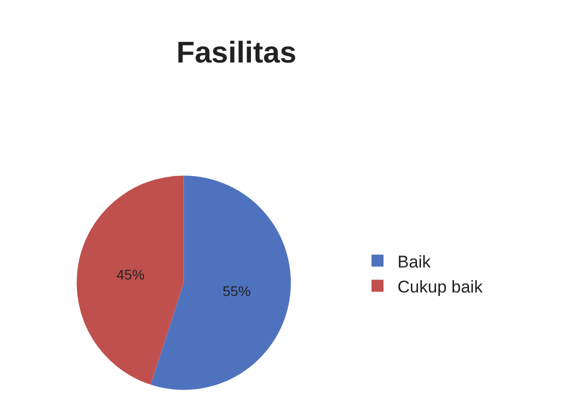  I want to click on data-label: 55%, so click(236, 291).